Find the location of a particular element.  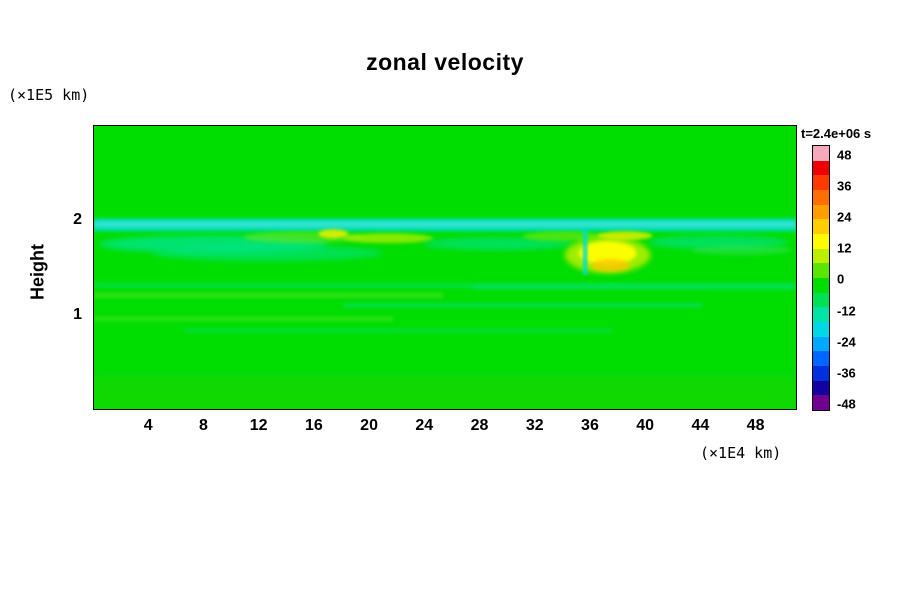

y-axis-unit-label: (×1E5 km) is located at coordinates (49, 95).